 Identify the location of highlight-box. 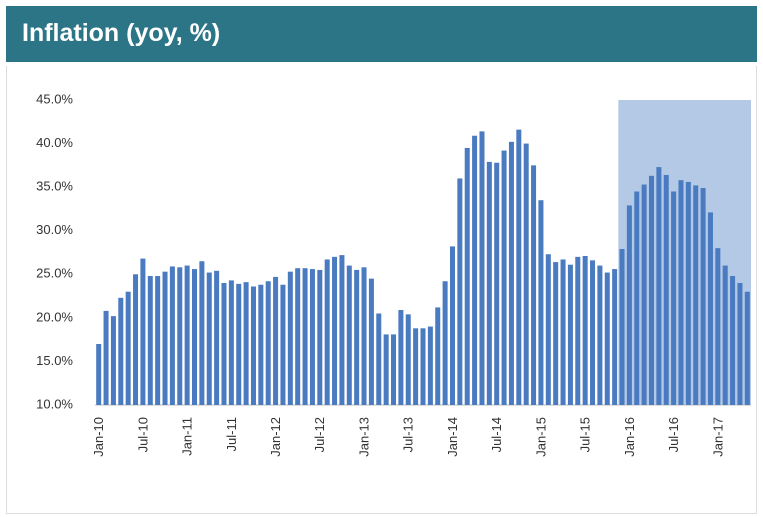
(684, 252).